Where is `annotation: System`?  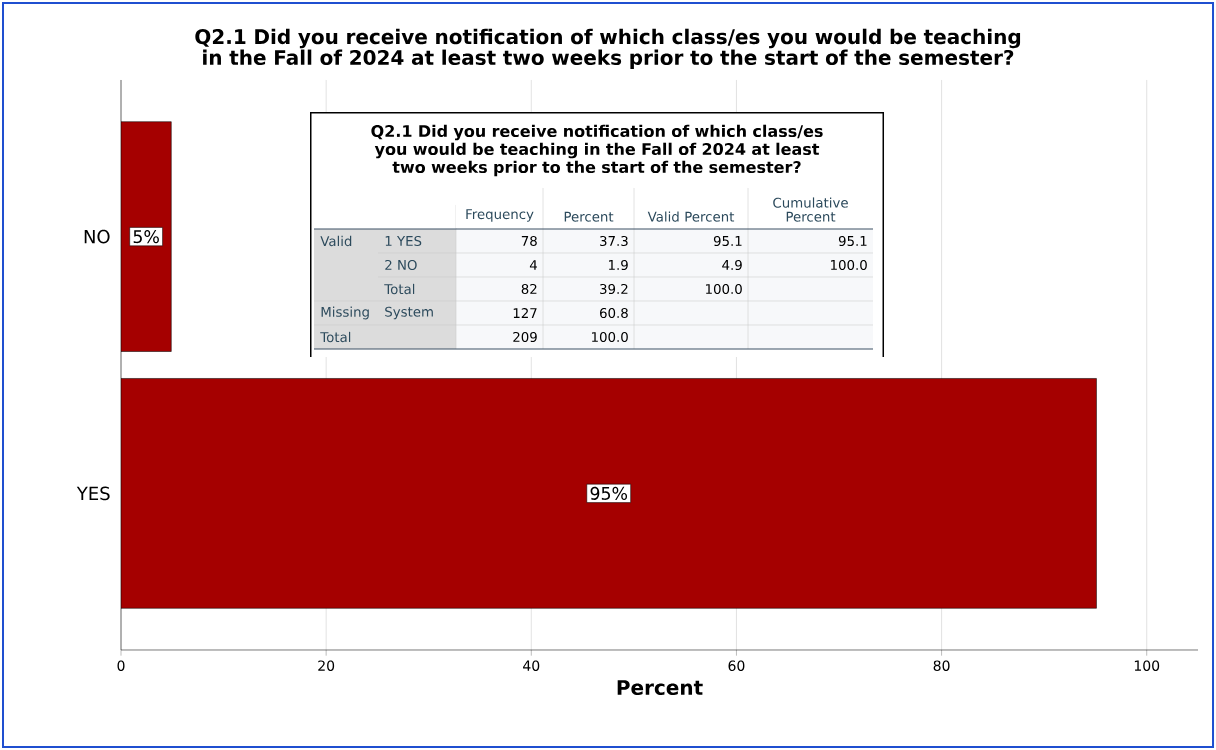
annotation: System is located at coordinates (409, 313).